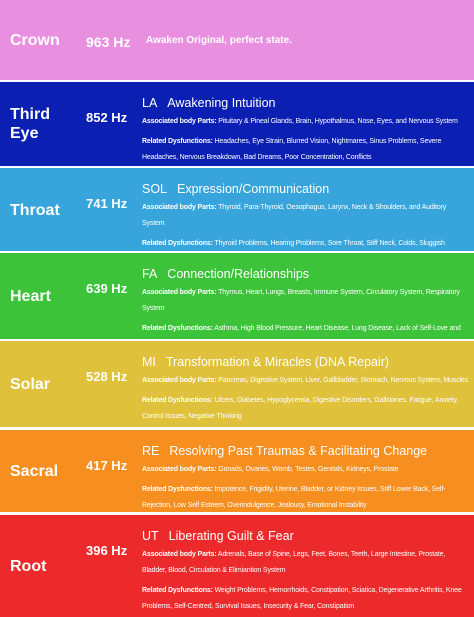 Image resolution: width=474 pixels, height=617 pixels. Describe the element at coordinates (277, 362) in the screenshot. I see `heading-text: Transformation & Miracles (DNA Repair)` at that location.